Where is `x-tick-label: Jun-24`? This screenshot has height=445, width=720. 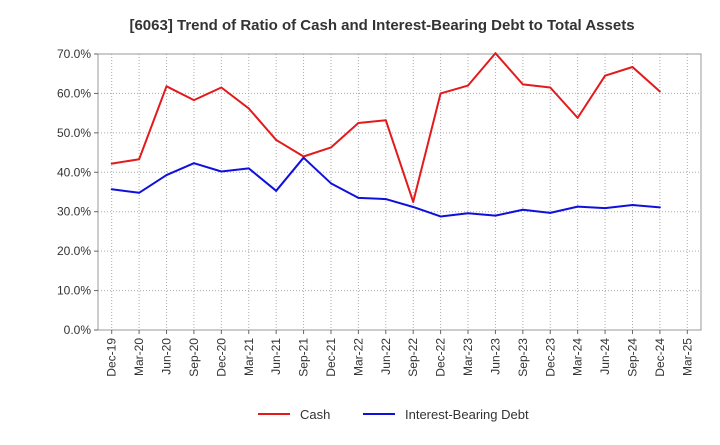
x-tick-label: Jun-24 is located at coordinates (605, 356).